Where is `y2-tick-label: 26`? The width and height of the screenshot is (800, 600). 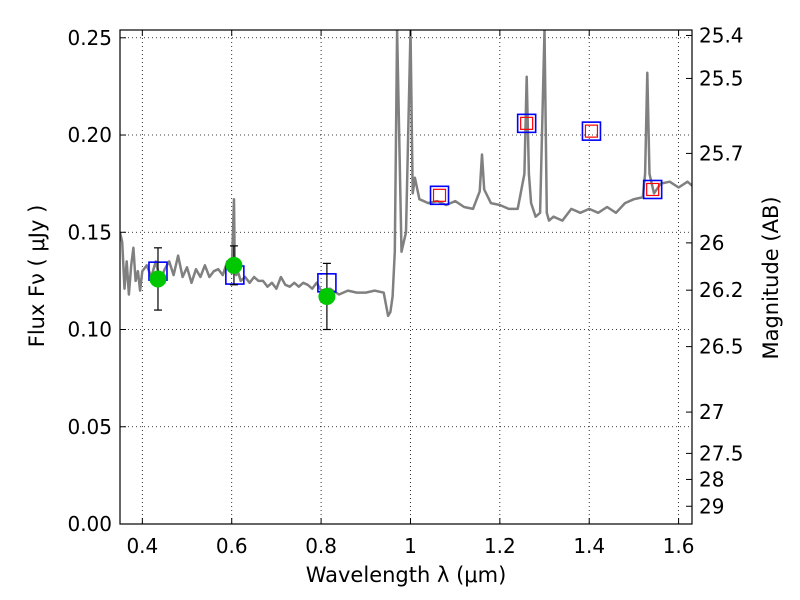 y2-tick-label: 26 is located at coordinates (711, 243).